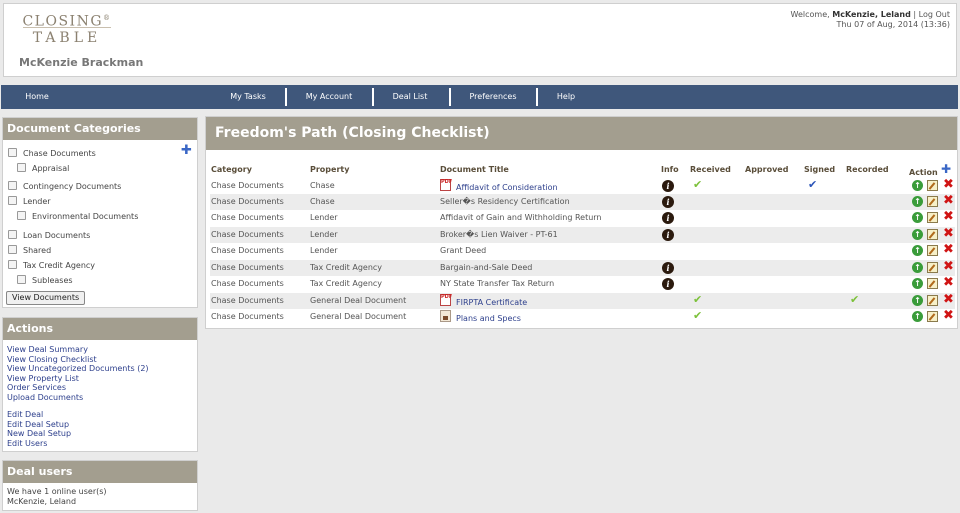 The height and width of the screenshot is (513, 960). What do you see at coordinates (39, 434) in the screenshot?
I see `action-link: New Deal Setup` at bounding box center [39, 434].